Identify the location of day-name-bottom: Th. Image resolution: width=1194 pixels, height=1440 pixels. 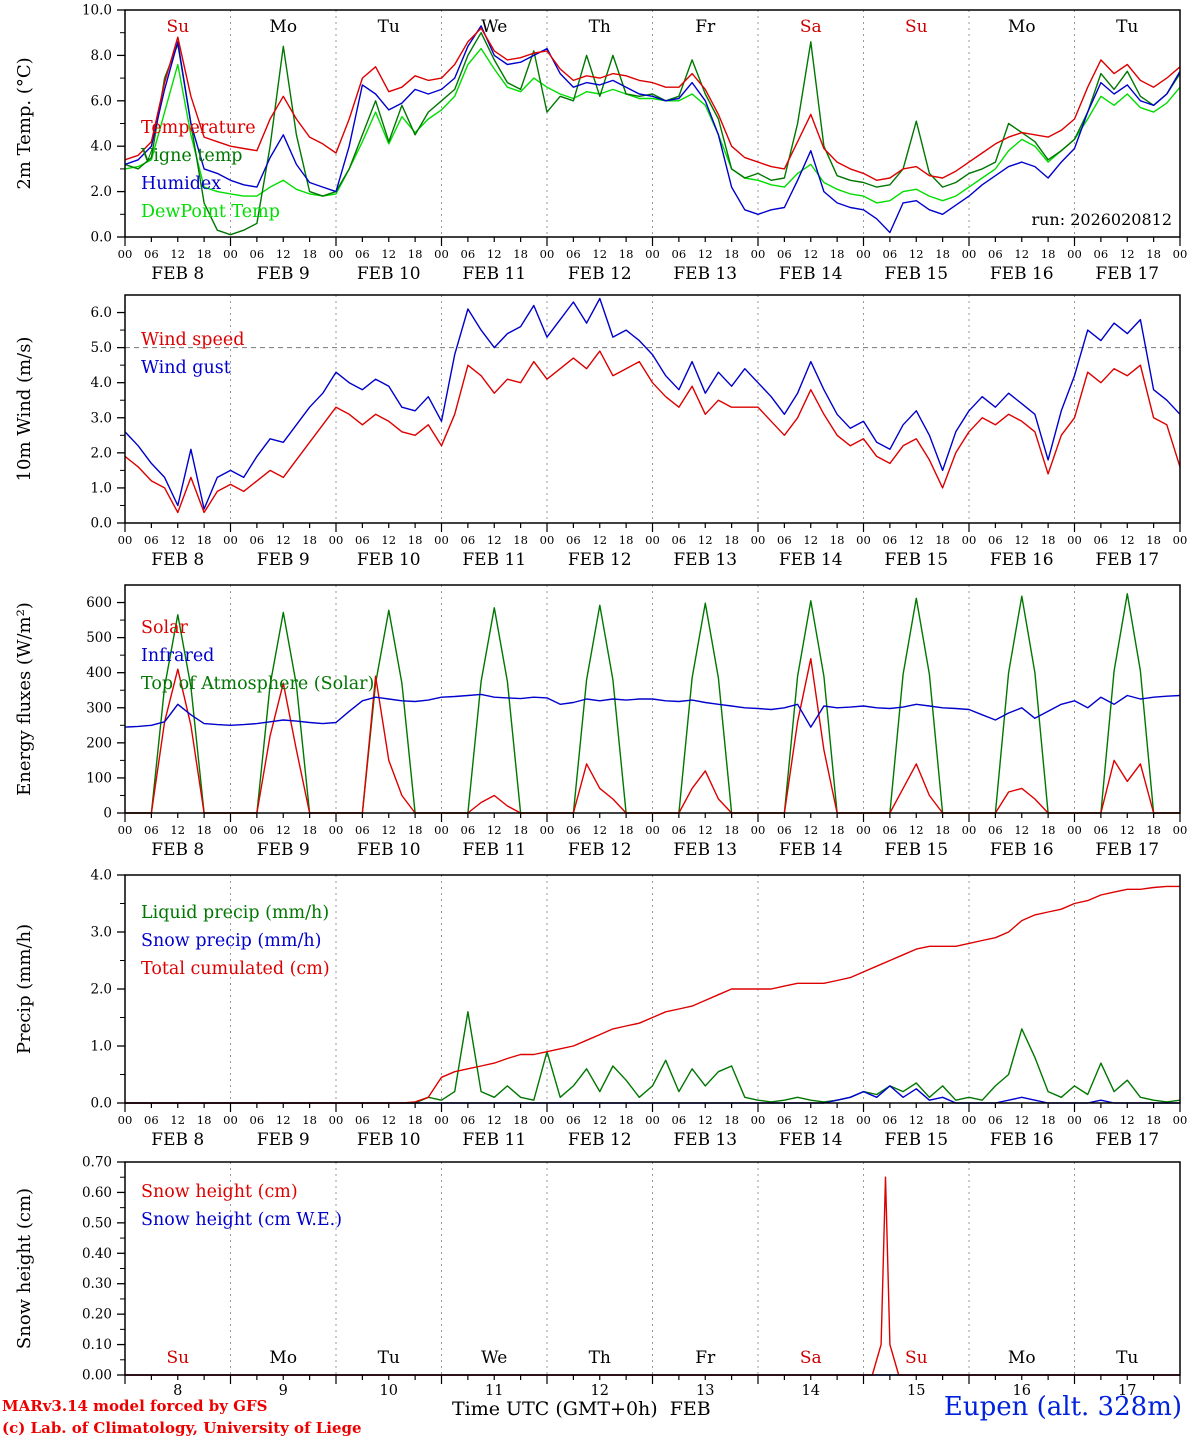
(600, 1358).